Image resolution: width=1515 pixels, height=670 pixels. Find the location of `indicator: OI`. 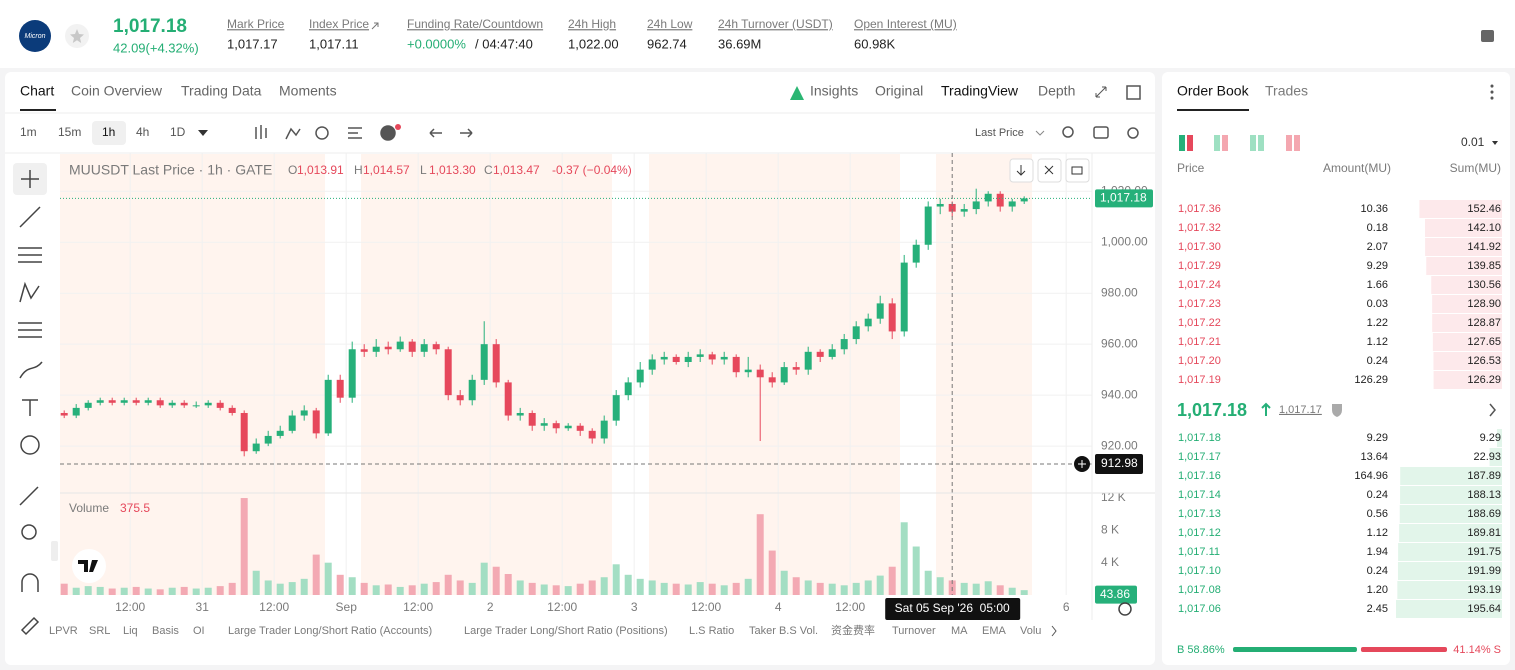

indicator: OI is located at coordinates (199, 631).